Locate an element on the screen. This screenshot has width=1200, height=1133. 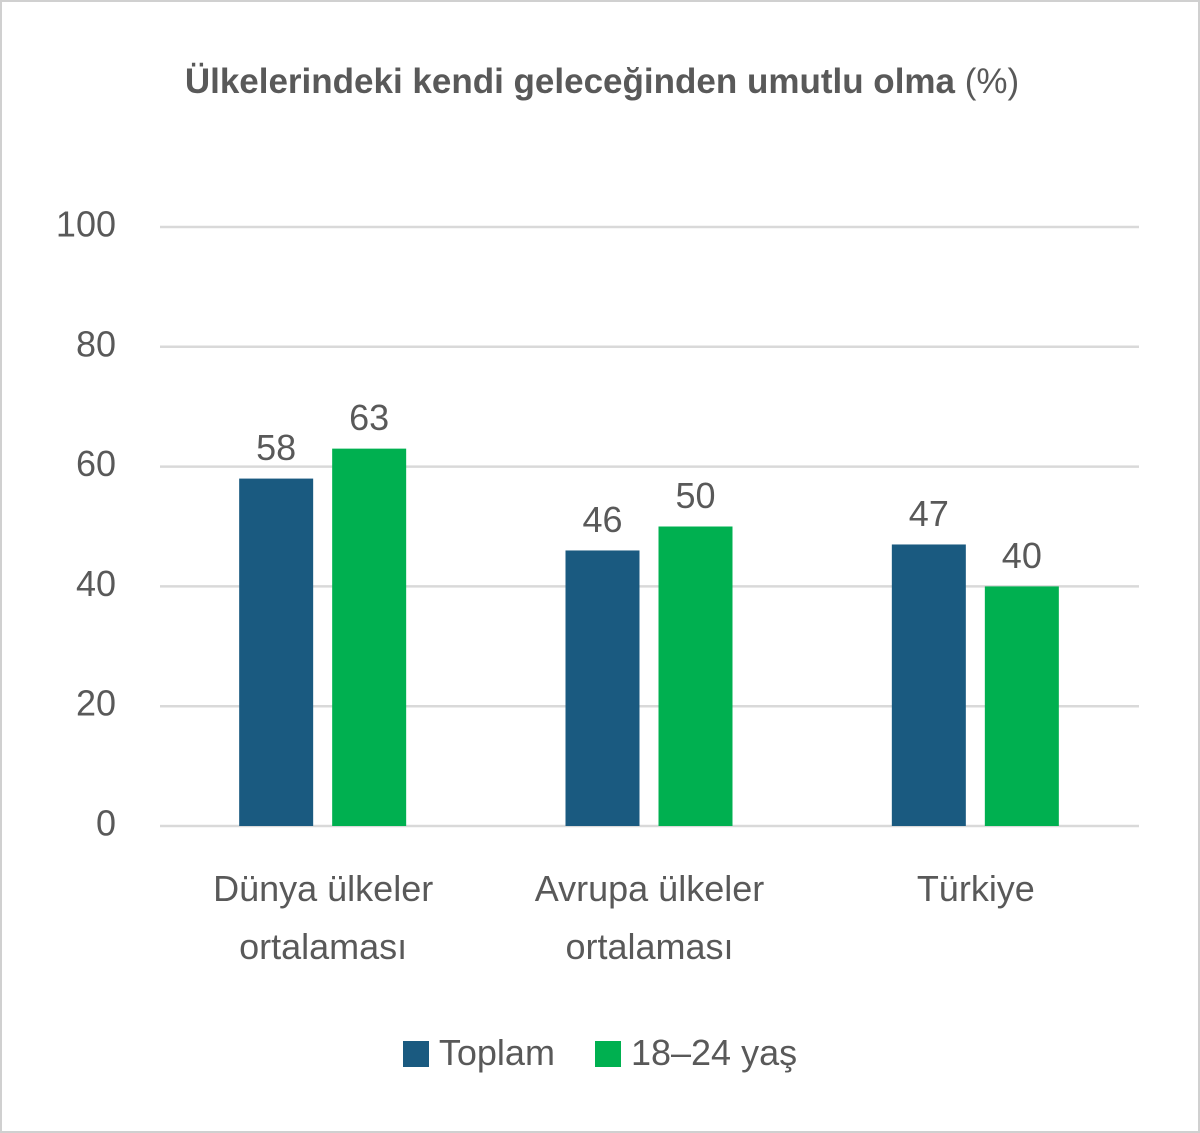
y-tick-label: 60 is located at coordinates (96, 463).